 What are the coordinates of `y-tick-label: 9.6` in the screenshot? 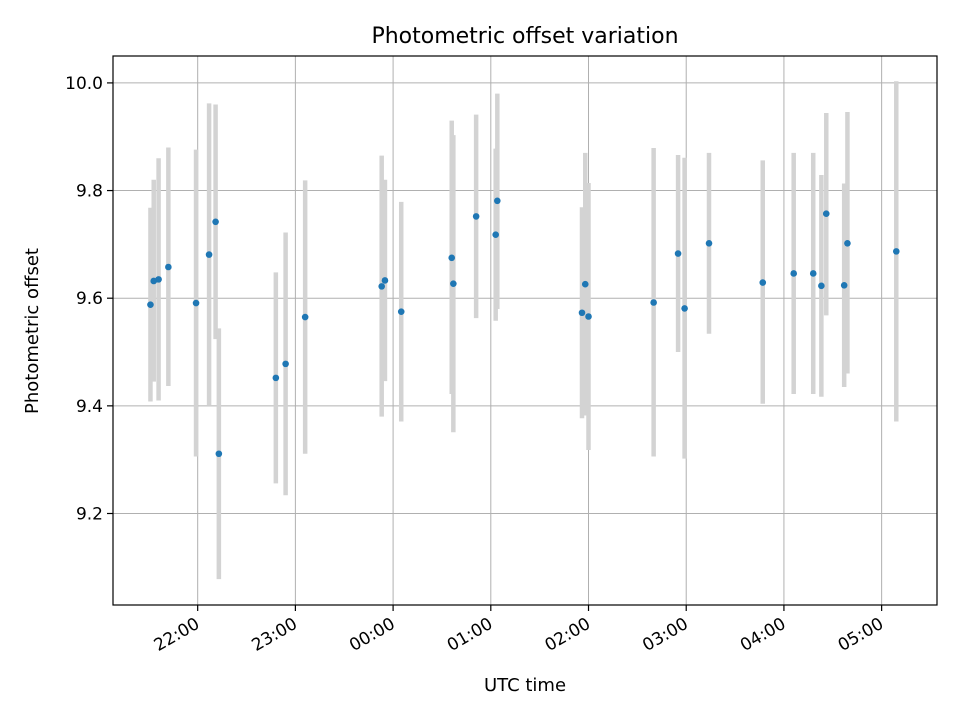 It's located at (89, 299).